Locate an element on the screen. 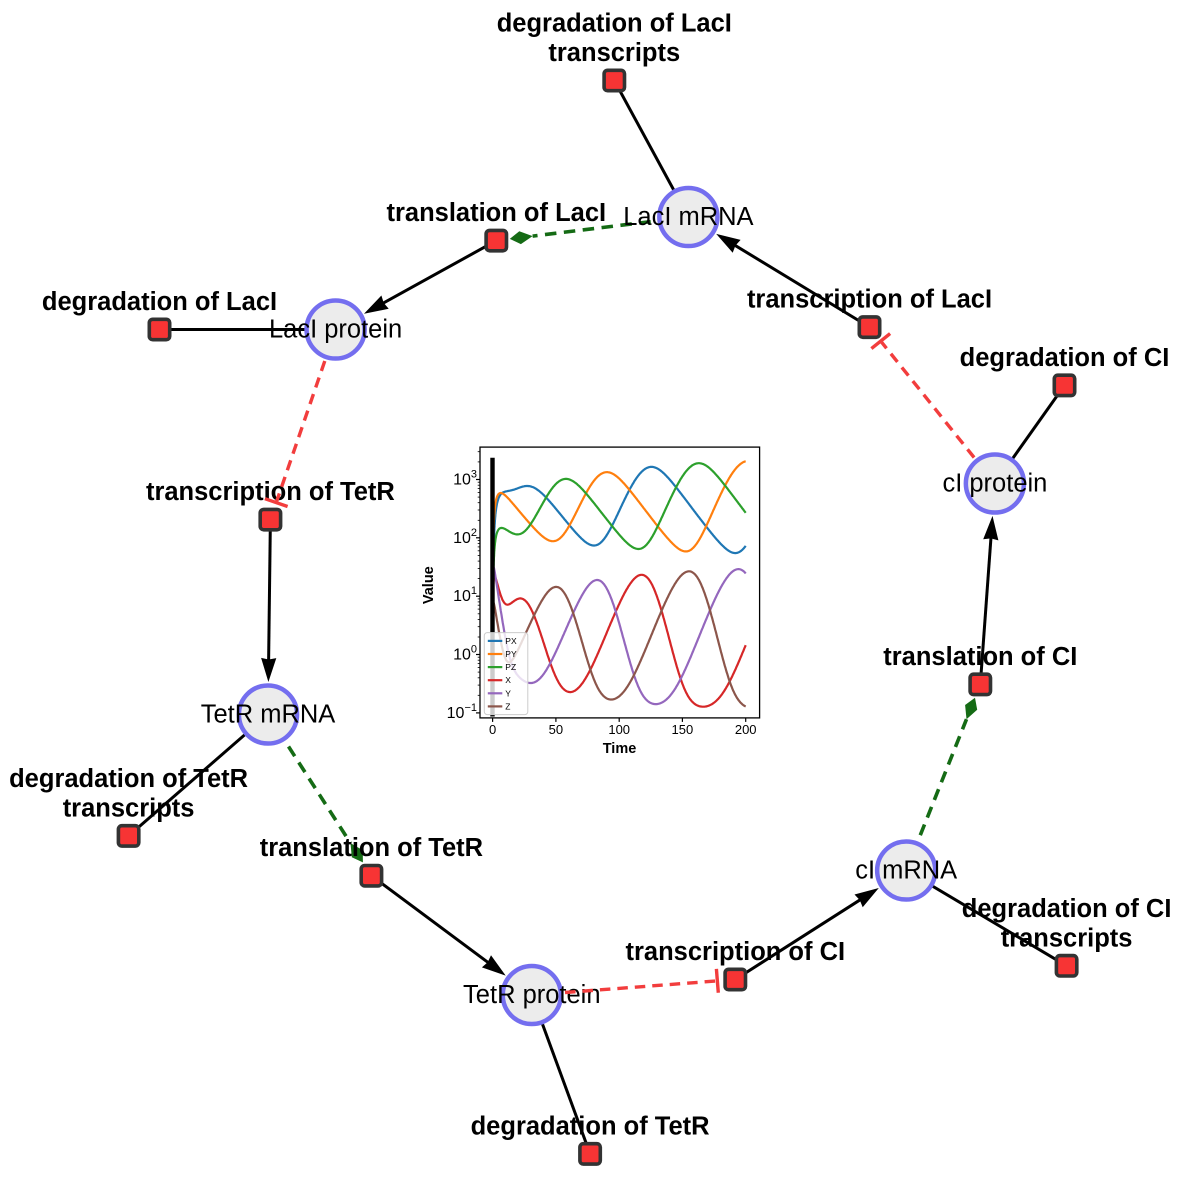 The image size is (1189, 1200). svg-text: Y is located at coordinates (508, 693).